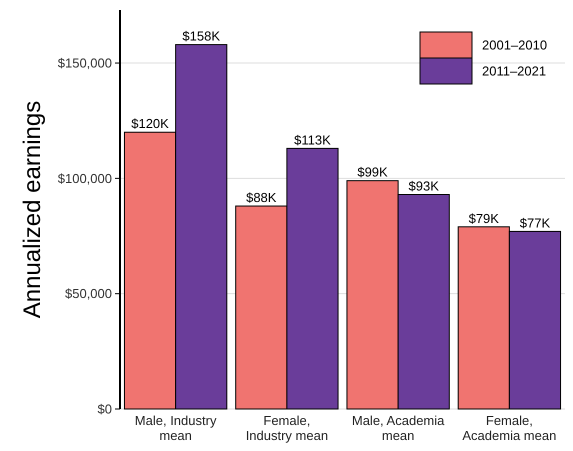 This screenshot has height=451, width=573. Describe the element at coordinates (201, 36) in the screenshot. I see `data-label: $158K` at that location.